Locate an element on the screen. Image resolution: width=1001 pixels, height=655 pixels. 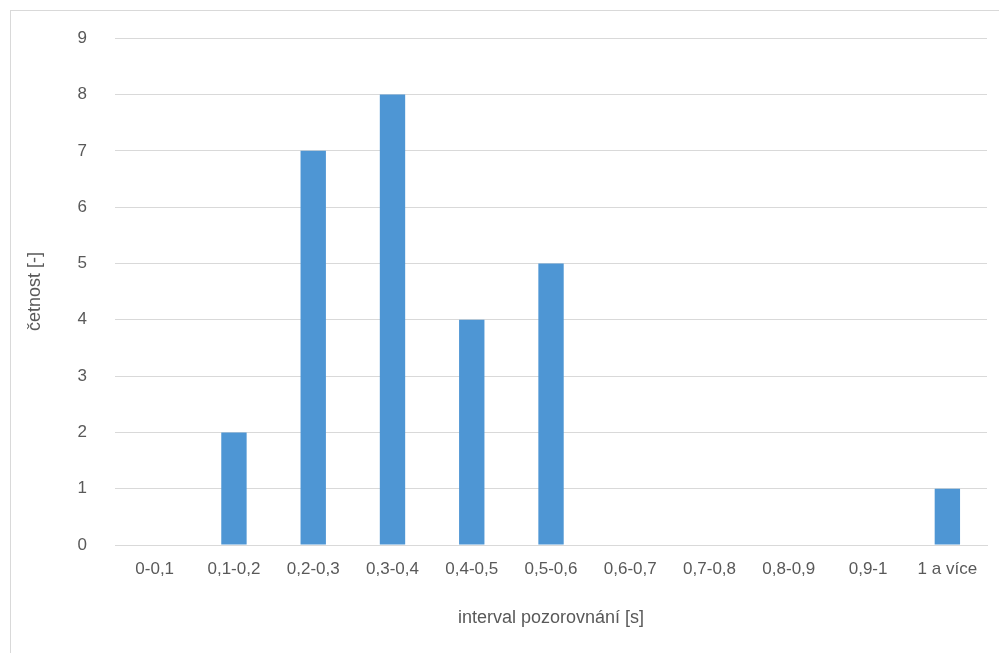
x-tick-label: 0,1-0,2 is located at coordinates (234, 568).